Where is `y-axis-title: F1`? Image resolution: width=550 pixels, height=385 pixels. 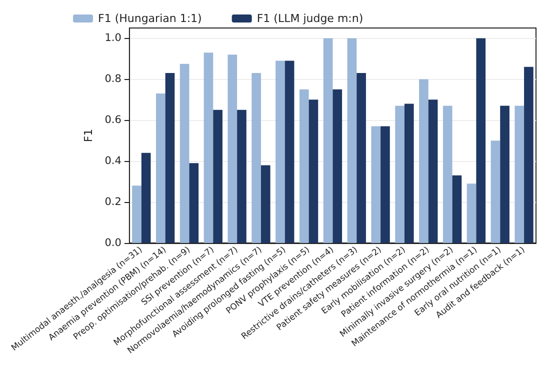
y-axis-title: F1 is located at coordinates (88, 135).